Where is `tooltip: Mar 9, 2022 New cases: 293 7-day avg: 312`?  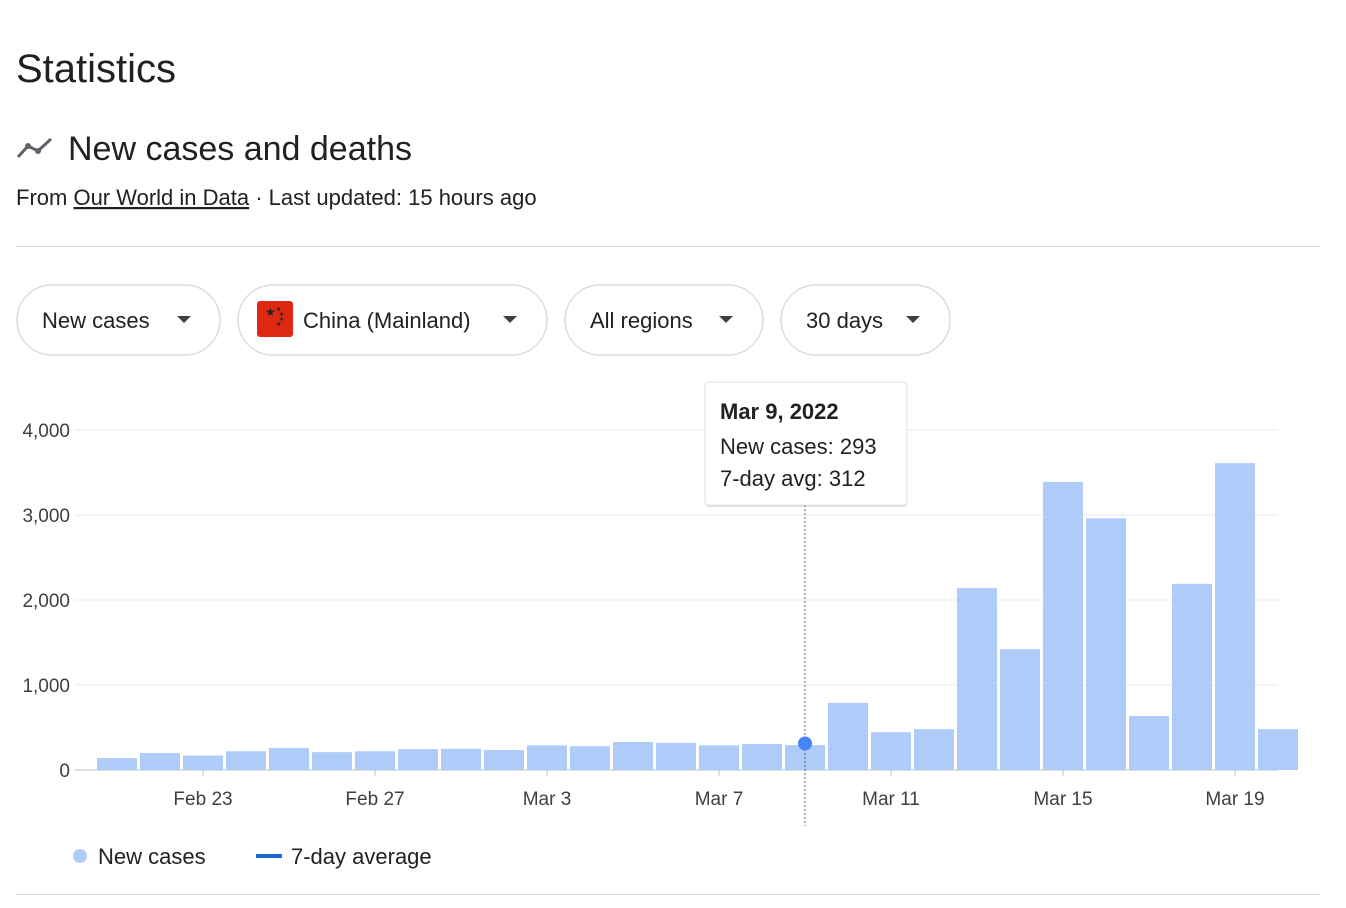 tooltip: Mar 9, 2022 New cases: 293 7-day avg: 312 is located at coordinates (806, 444).